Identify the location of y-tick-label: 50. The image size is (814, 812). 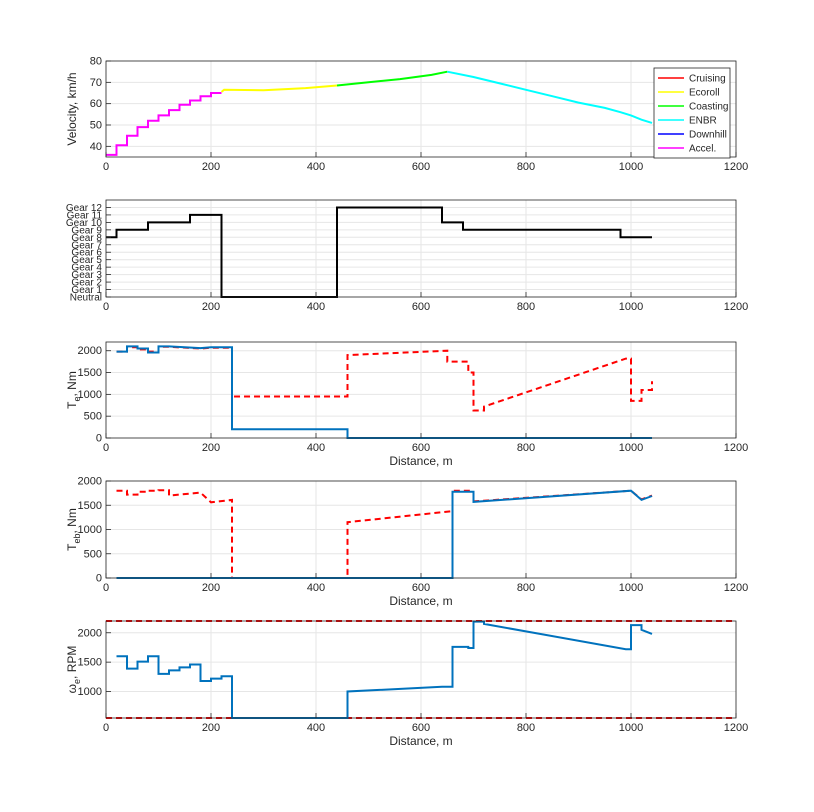
(96, 126).